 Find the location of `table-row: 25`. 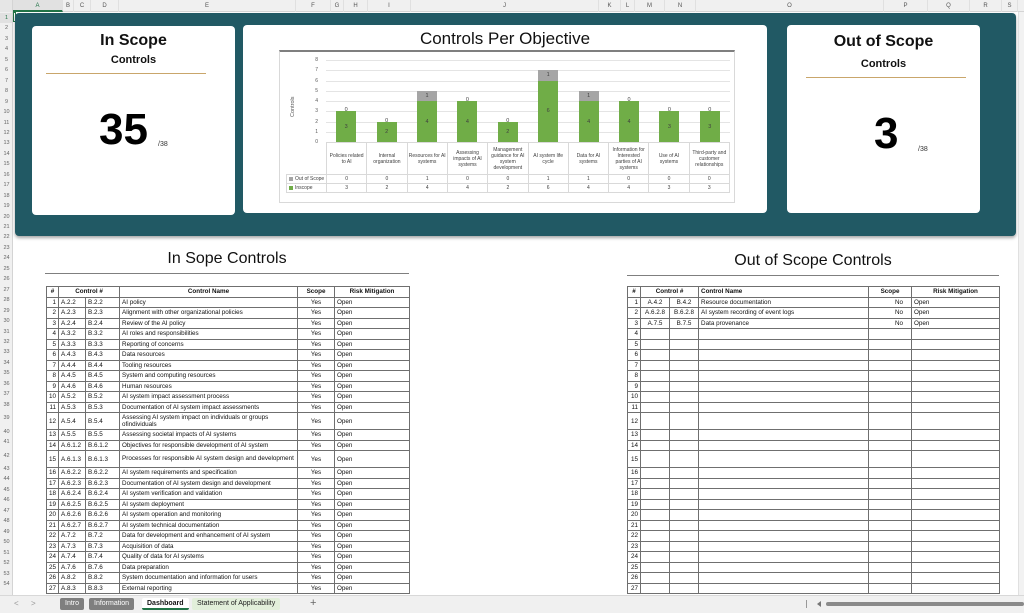

table-row: 25 is located at coordinates (814, 567).